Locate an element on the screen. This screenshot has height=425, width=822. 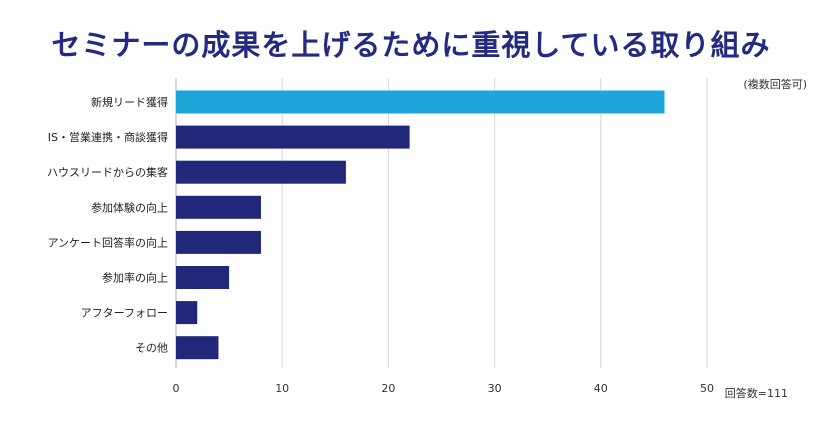
category-label: アフターフォロー is located at coordinates (124, 313).